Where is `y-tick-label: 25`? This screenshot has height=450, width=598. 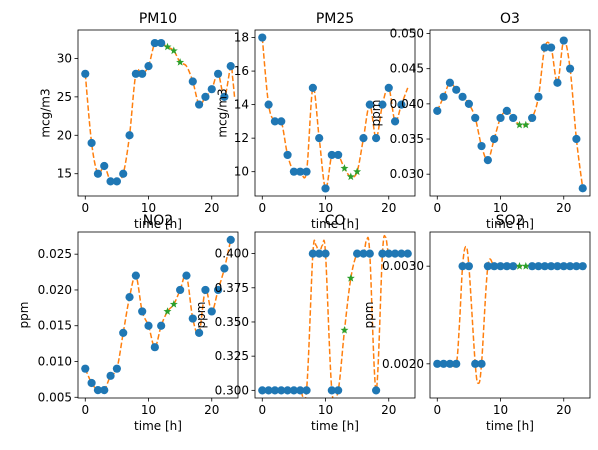
y-tick-label: 25 is located at coordinates (64, 97).